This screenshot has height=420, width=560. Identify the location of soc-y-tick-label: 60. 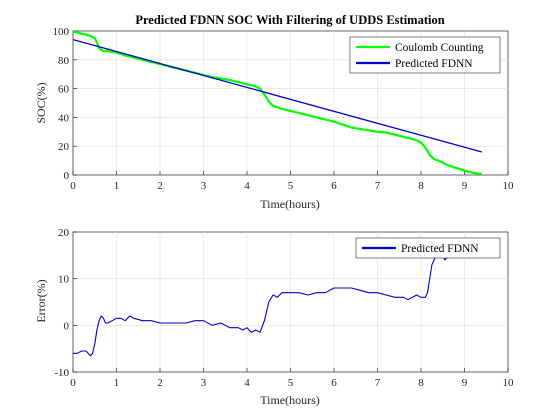
(64, 90).